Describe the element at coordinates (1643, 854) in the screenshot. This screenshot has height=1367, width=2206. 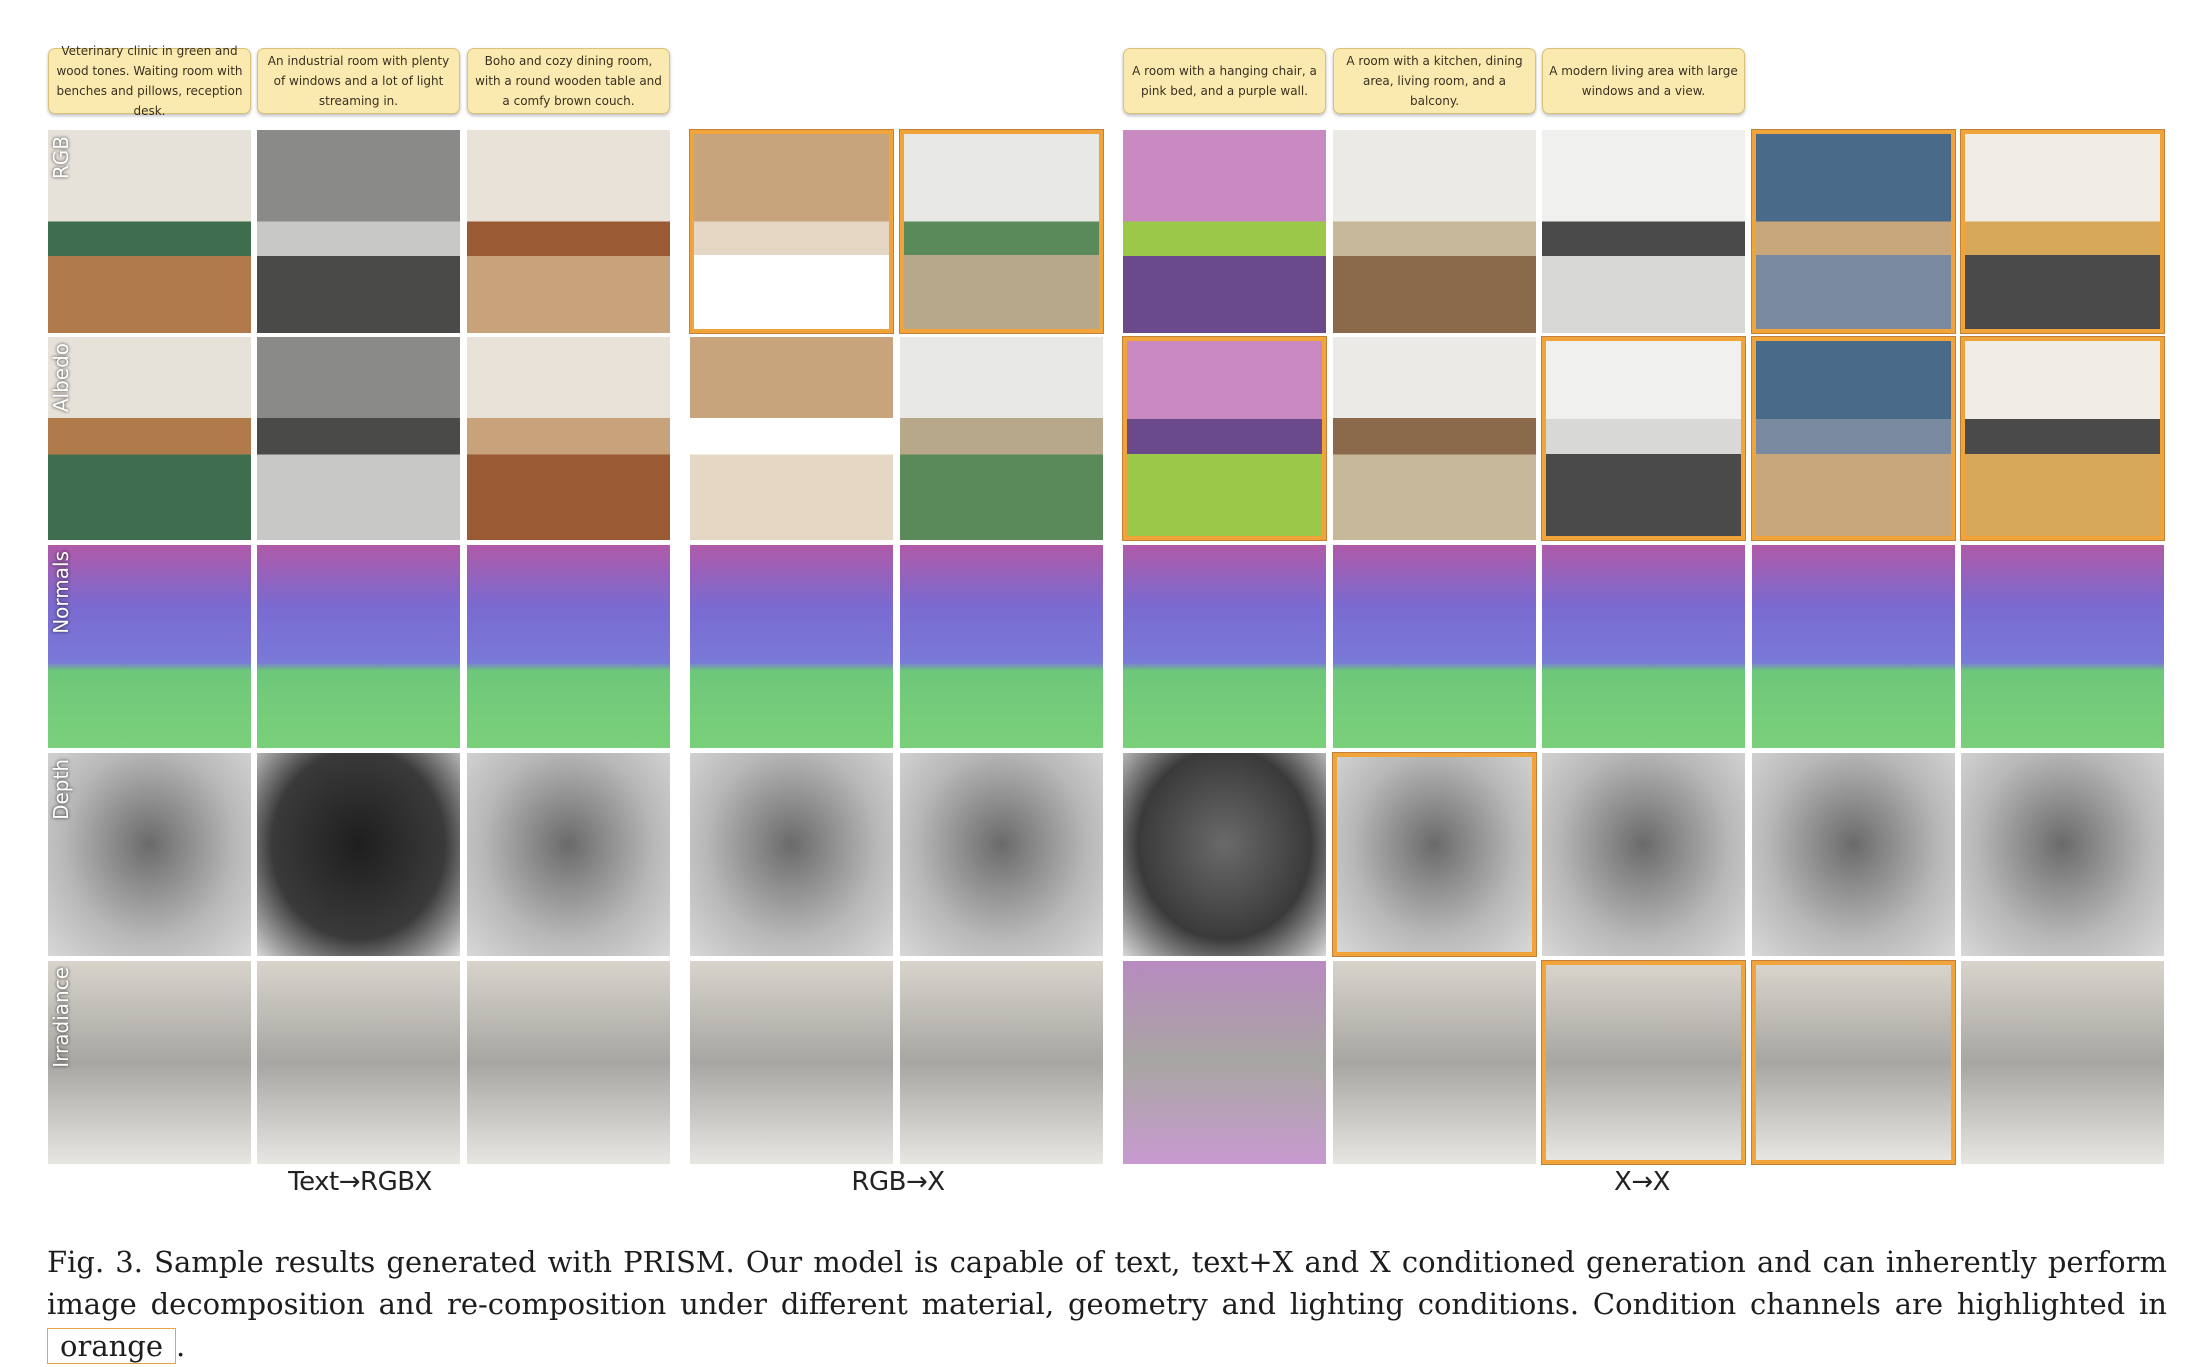
I see `tile-x-2x-scene3-depth` at that location.